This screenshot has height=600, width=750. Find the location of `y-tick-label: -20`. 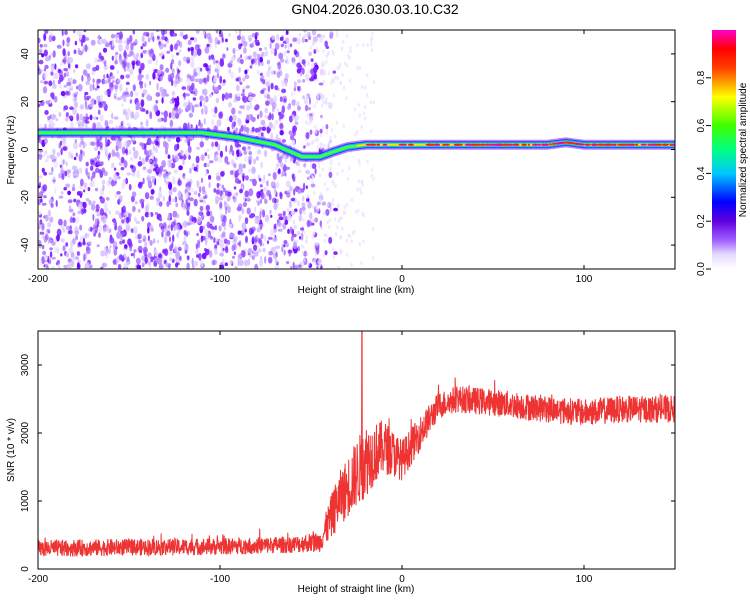

y-tick-label: -20 is located at coordinates (25, 197).